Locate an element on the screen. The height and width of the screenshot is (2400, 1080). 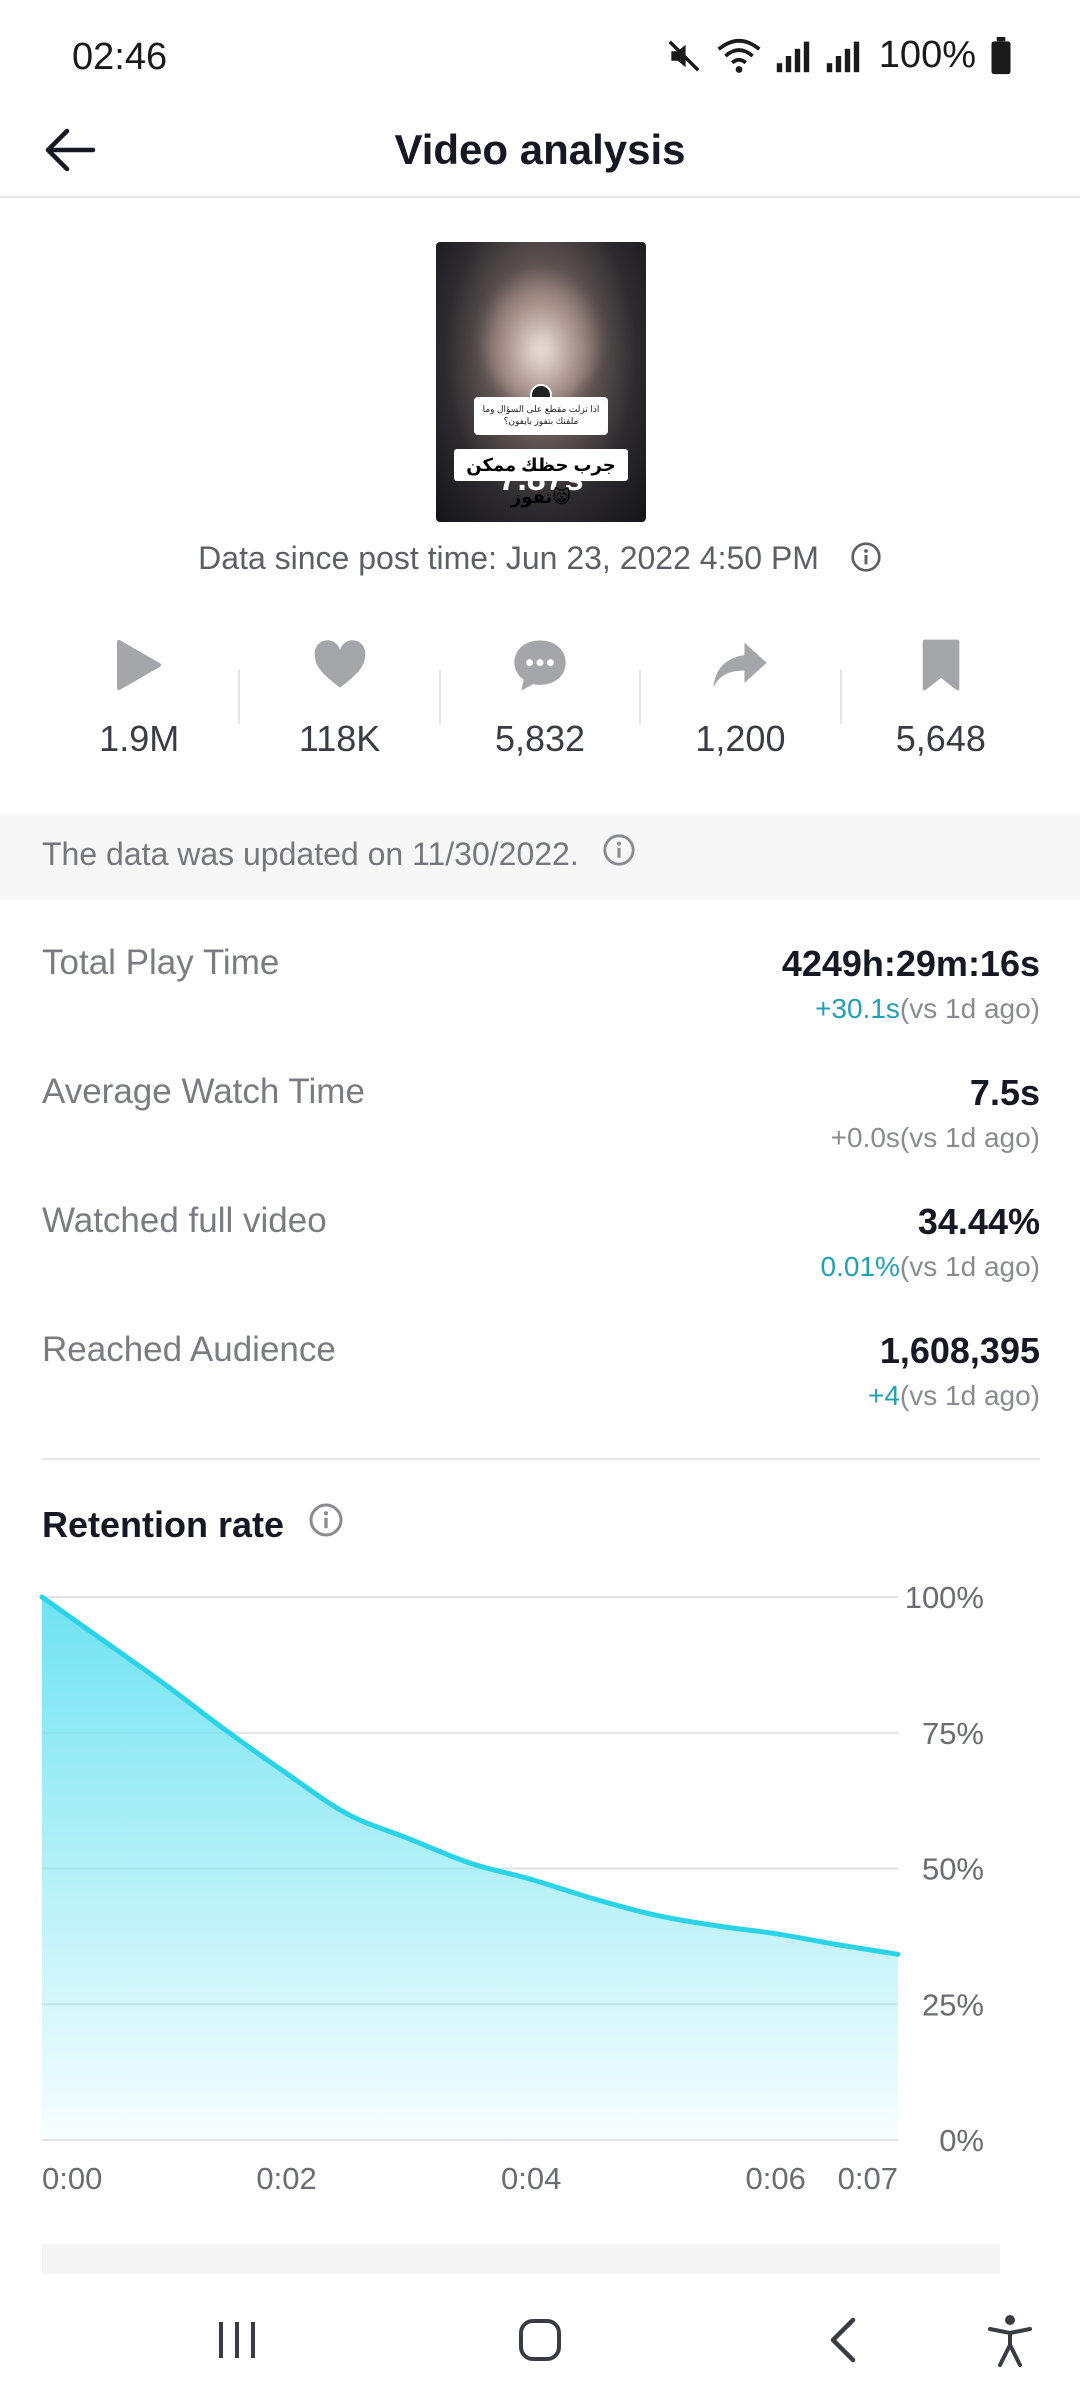
y-tick-label: 75% is located at coordinates (953, 1733).